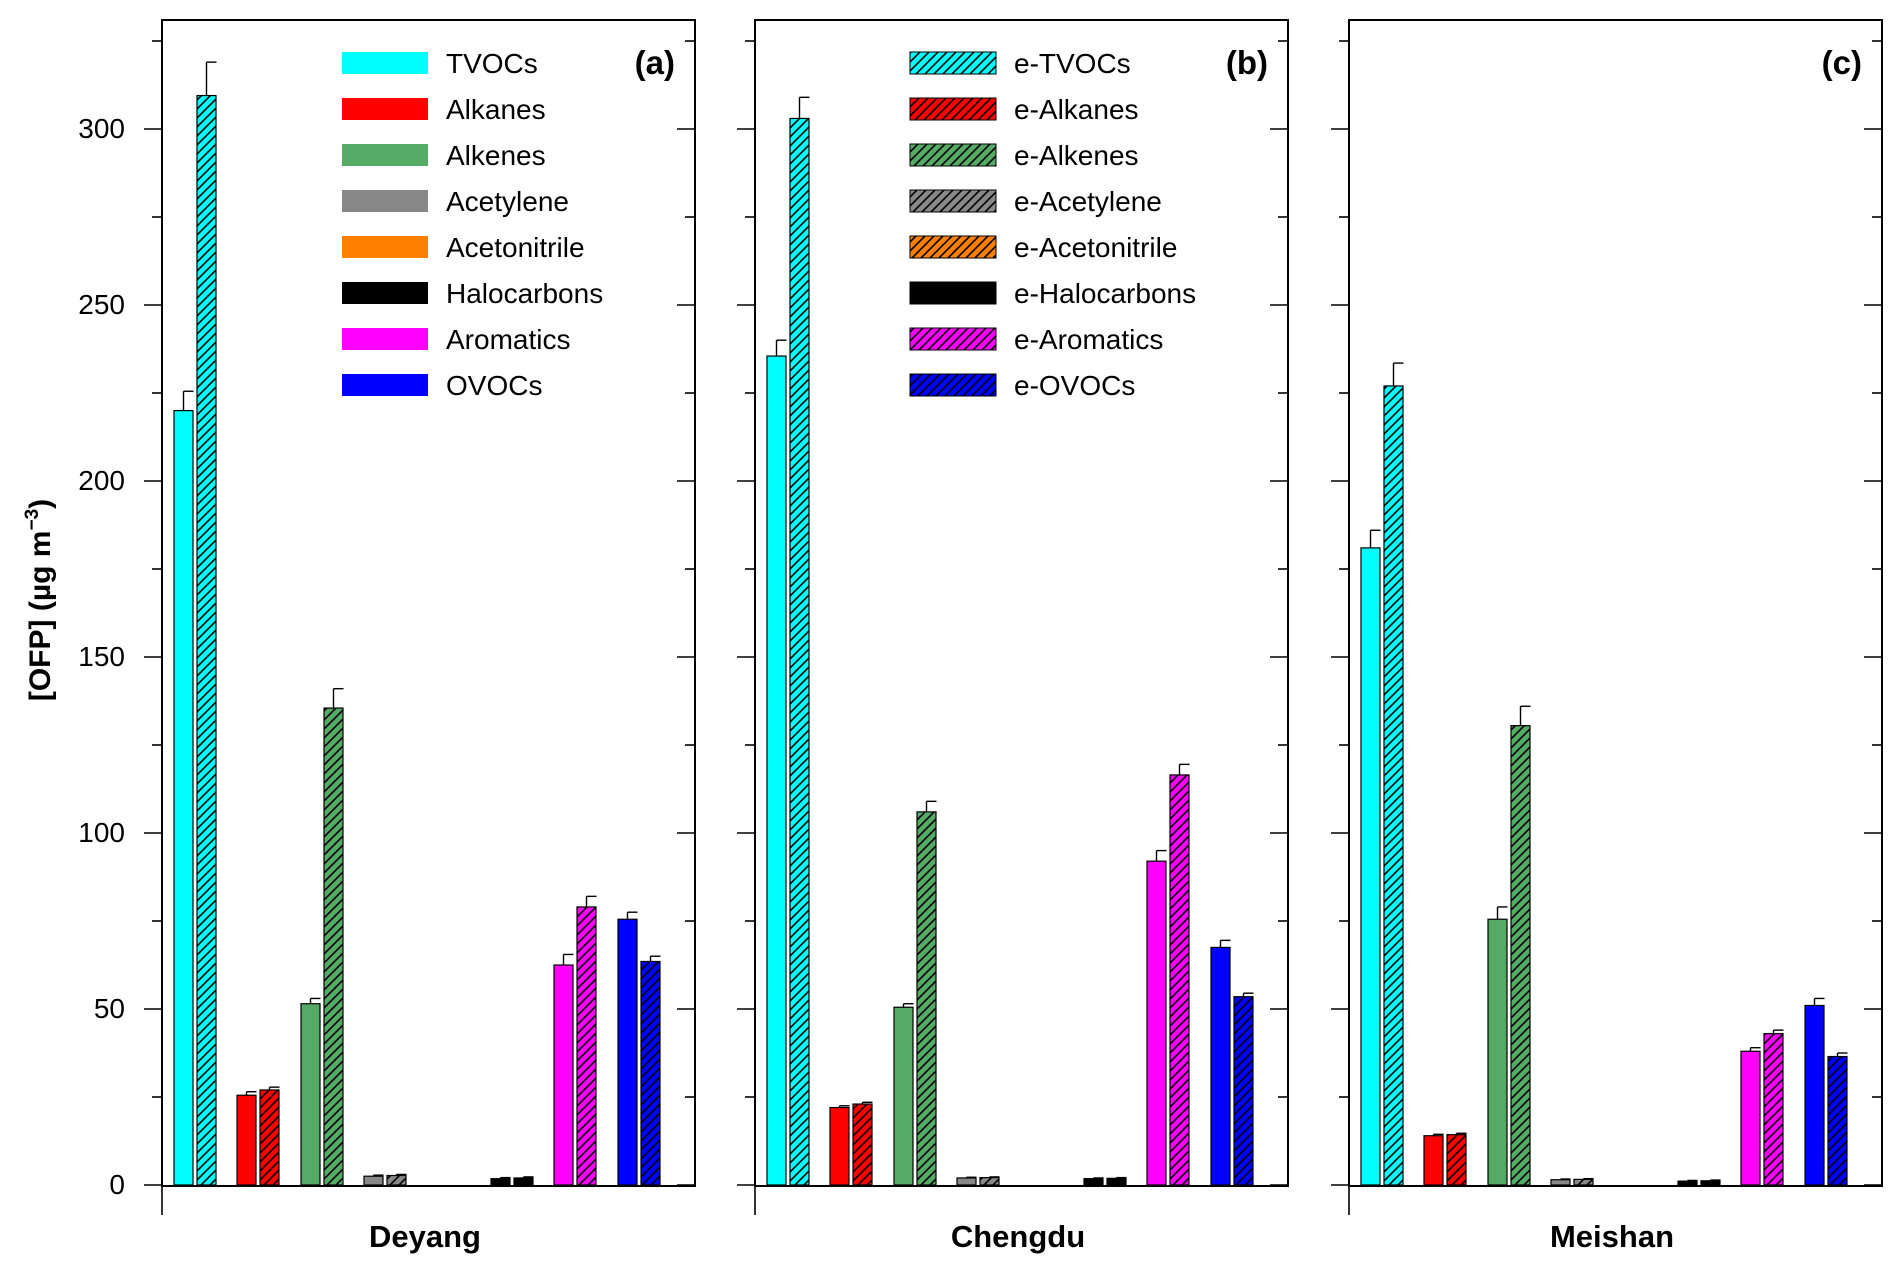  Describe the element at coordinates (117, 1184) in the screenshot. I see `y-tick-label: 0` at that location.